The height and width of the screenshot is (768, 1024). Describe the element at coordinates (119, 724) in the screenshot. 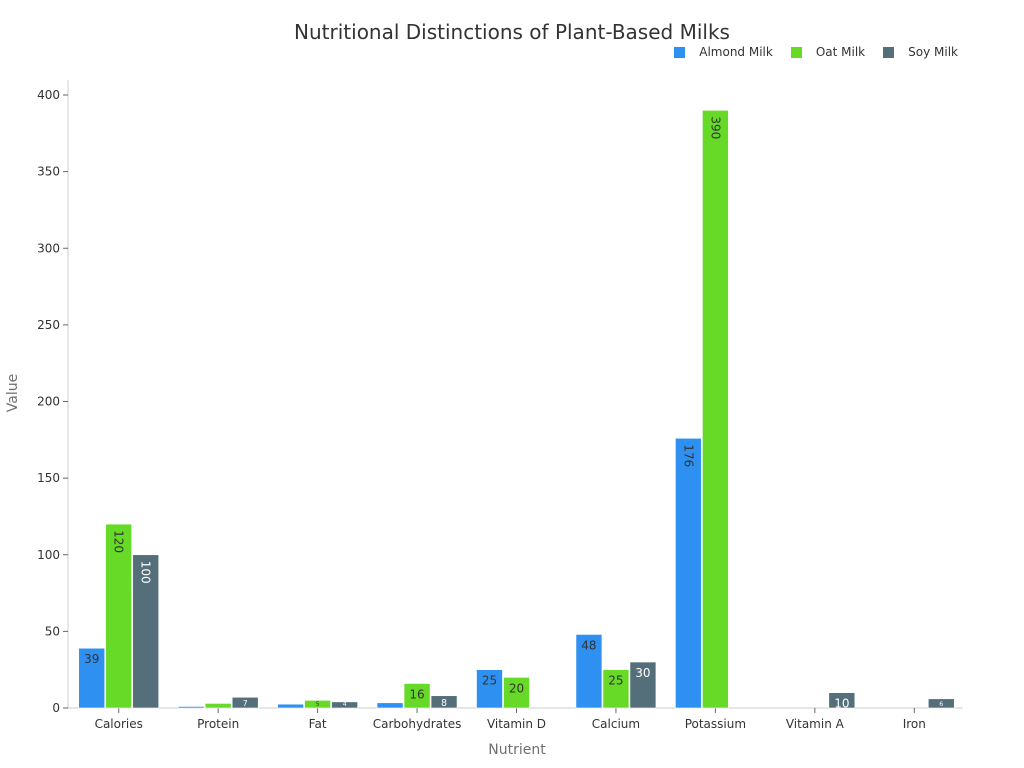

I see `x-tick-label: Calories` at that location.